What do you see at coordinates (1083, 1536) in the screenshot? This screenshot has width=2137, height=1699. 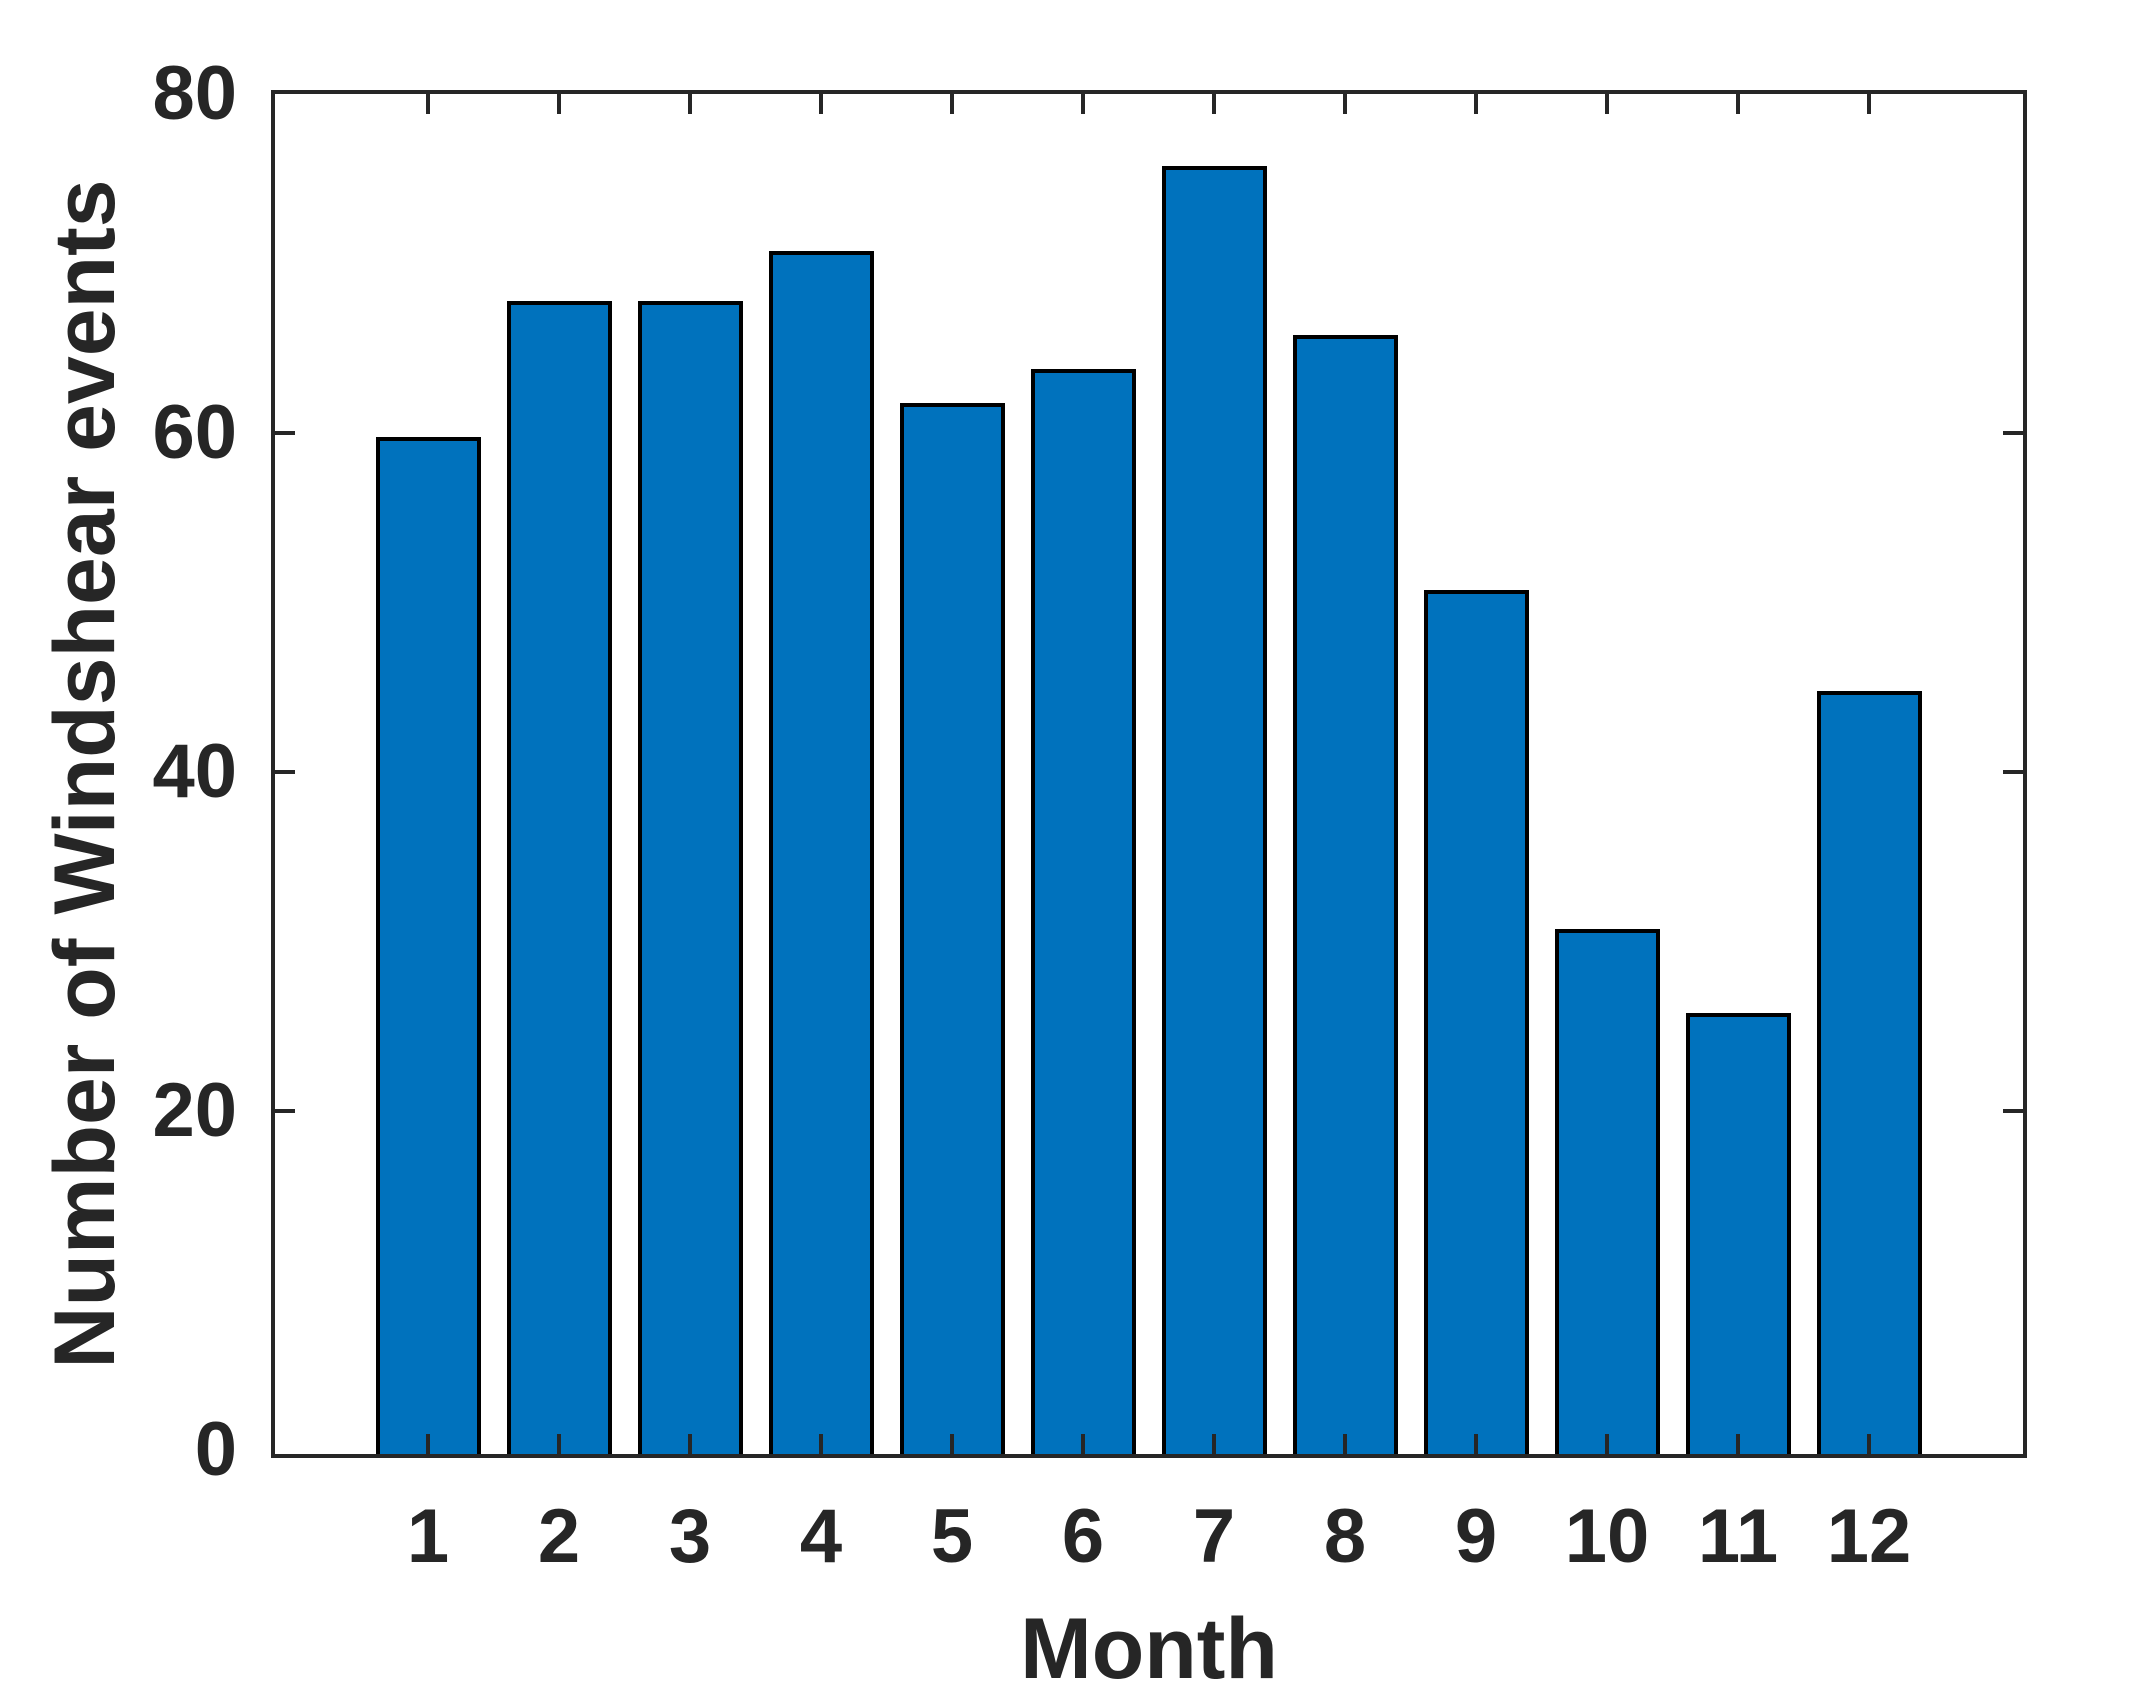 I see `x-tick-label-6: 6` at bounding box center [1083, 1536].